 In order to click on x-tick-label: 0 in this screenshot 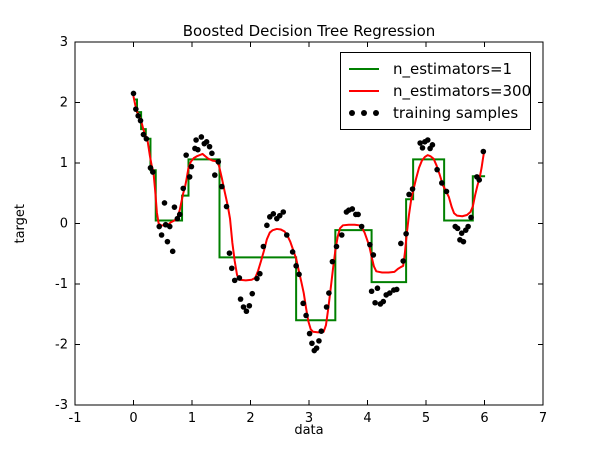, I will do `click(133, 418)`.